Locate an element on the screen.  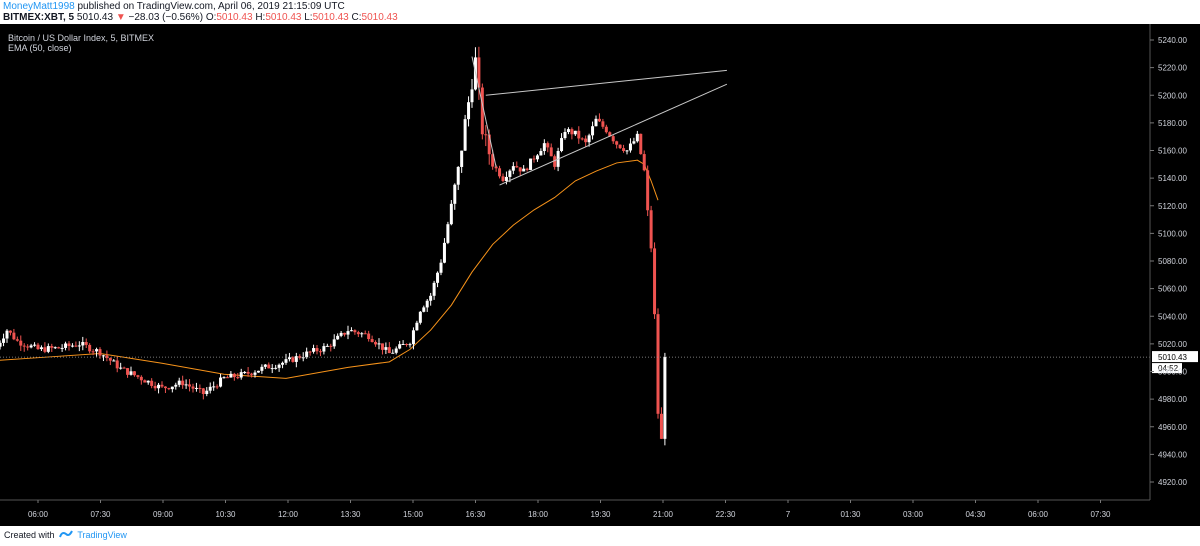
time-tick-label: 22:30 is located at coordinates (725, 514).